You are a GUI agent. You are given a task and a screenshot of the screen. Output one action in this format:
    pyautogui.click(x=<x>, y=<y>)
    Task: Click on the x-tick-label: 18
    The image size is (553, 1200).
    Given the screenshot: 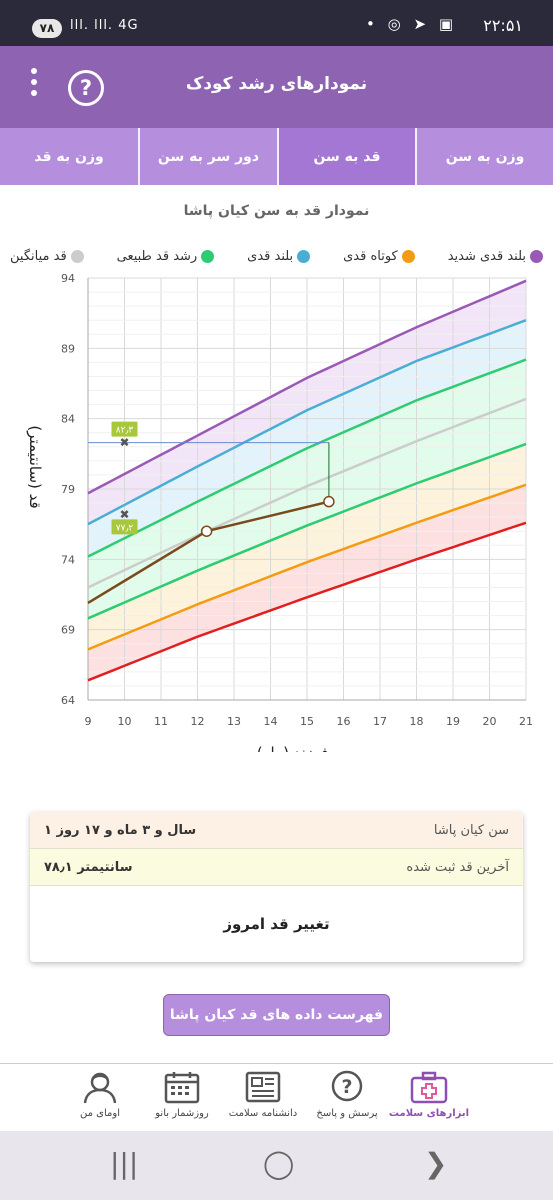 What is the action you would take?
    pyautogui.click(x=417, y=721)
    